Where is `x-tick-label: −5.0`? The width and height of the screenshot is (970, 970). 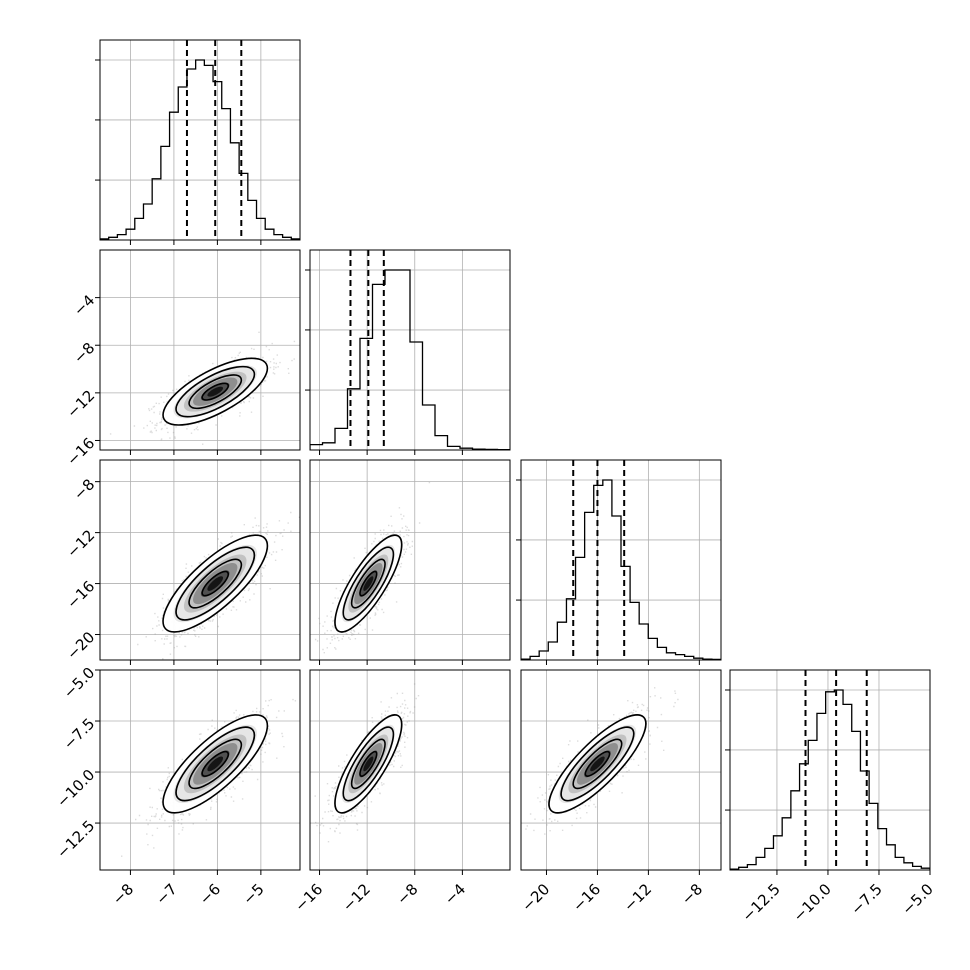
x-tick-label: −5.0 is located at coordinates (917, 899).